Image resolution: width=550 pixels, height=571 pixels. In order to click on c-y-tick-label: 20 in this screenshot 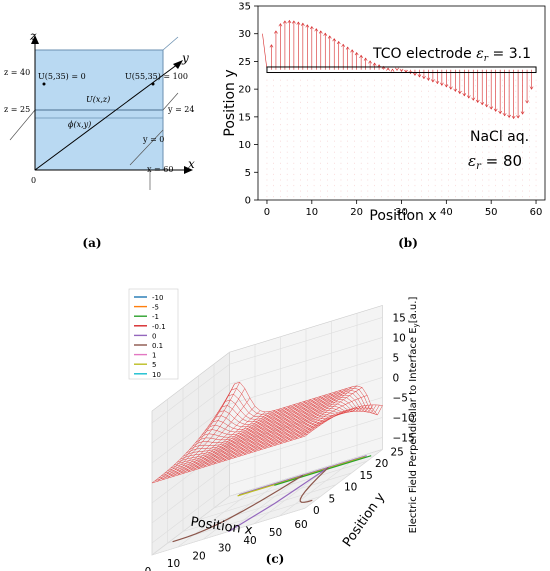, I will do `click(381, 464)`.